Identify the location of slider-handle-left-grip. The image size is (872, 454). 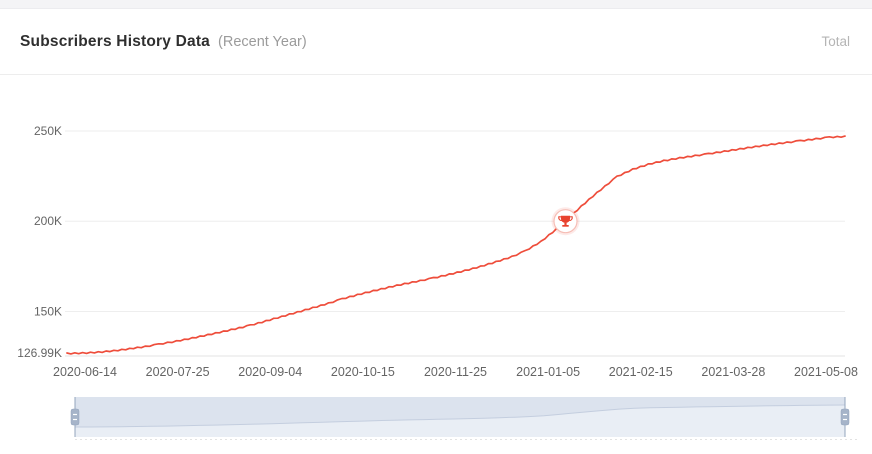
(75, 417).